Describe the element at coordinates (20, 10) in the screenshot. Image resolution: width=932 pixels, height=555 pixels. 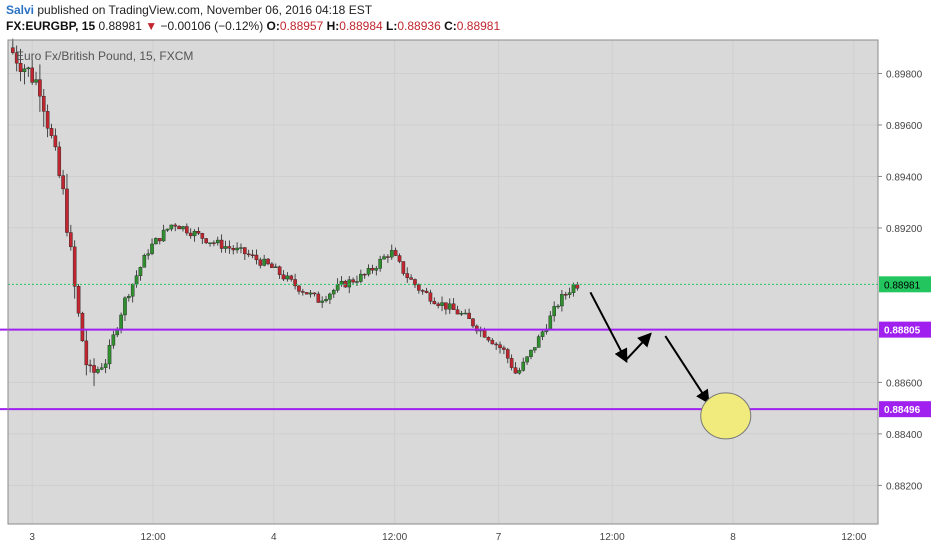
I see `author-link: Salvi` at that location.